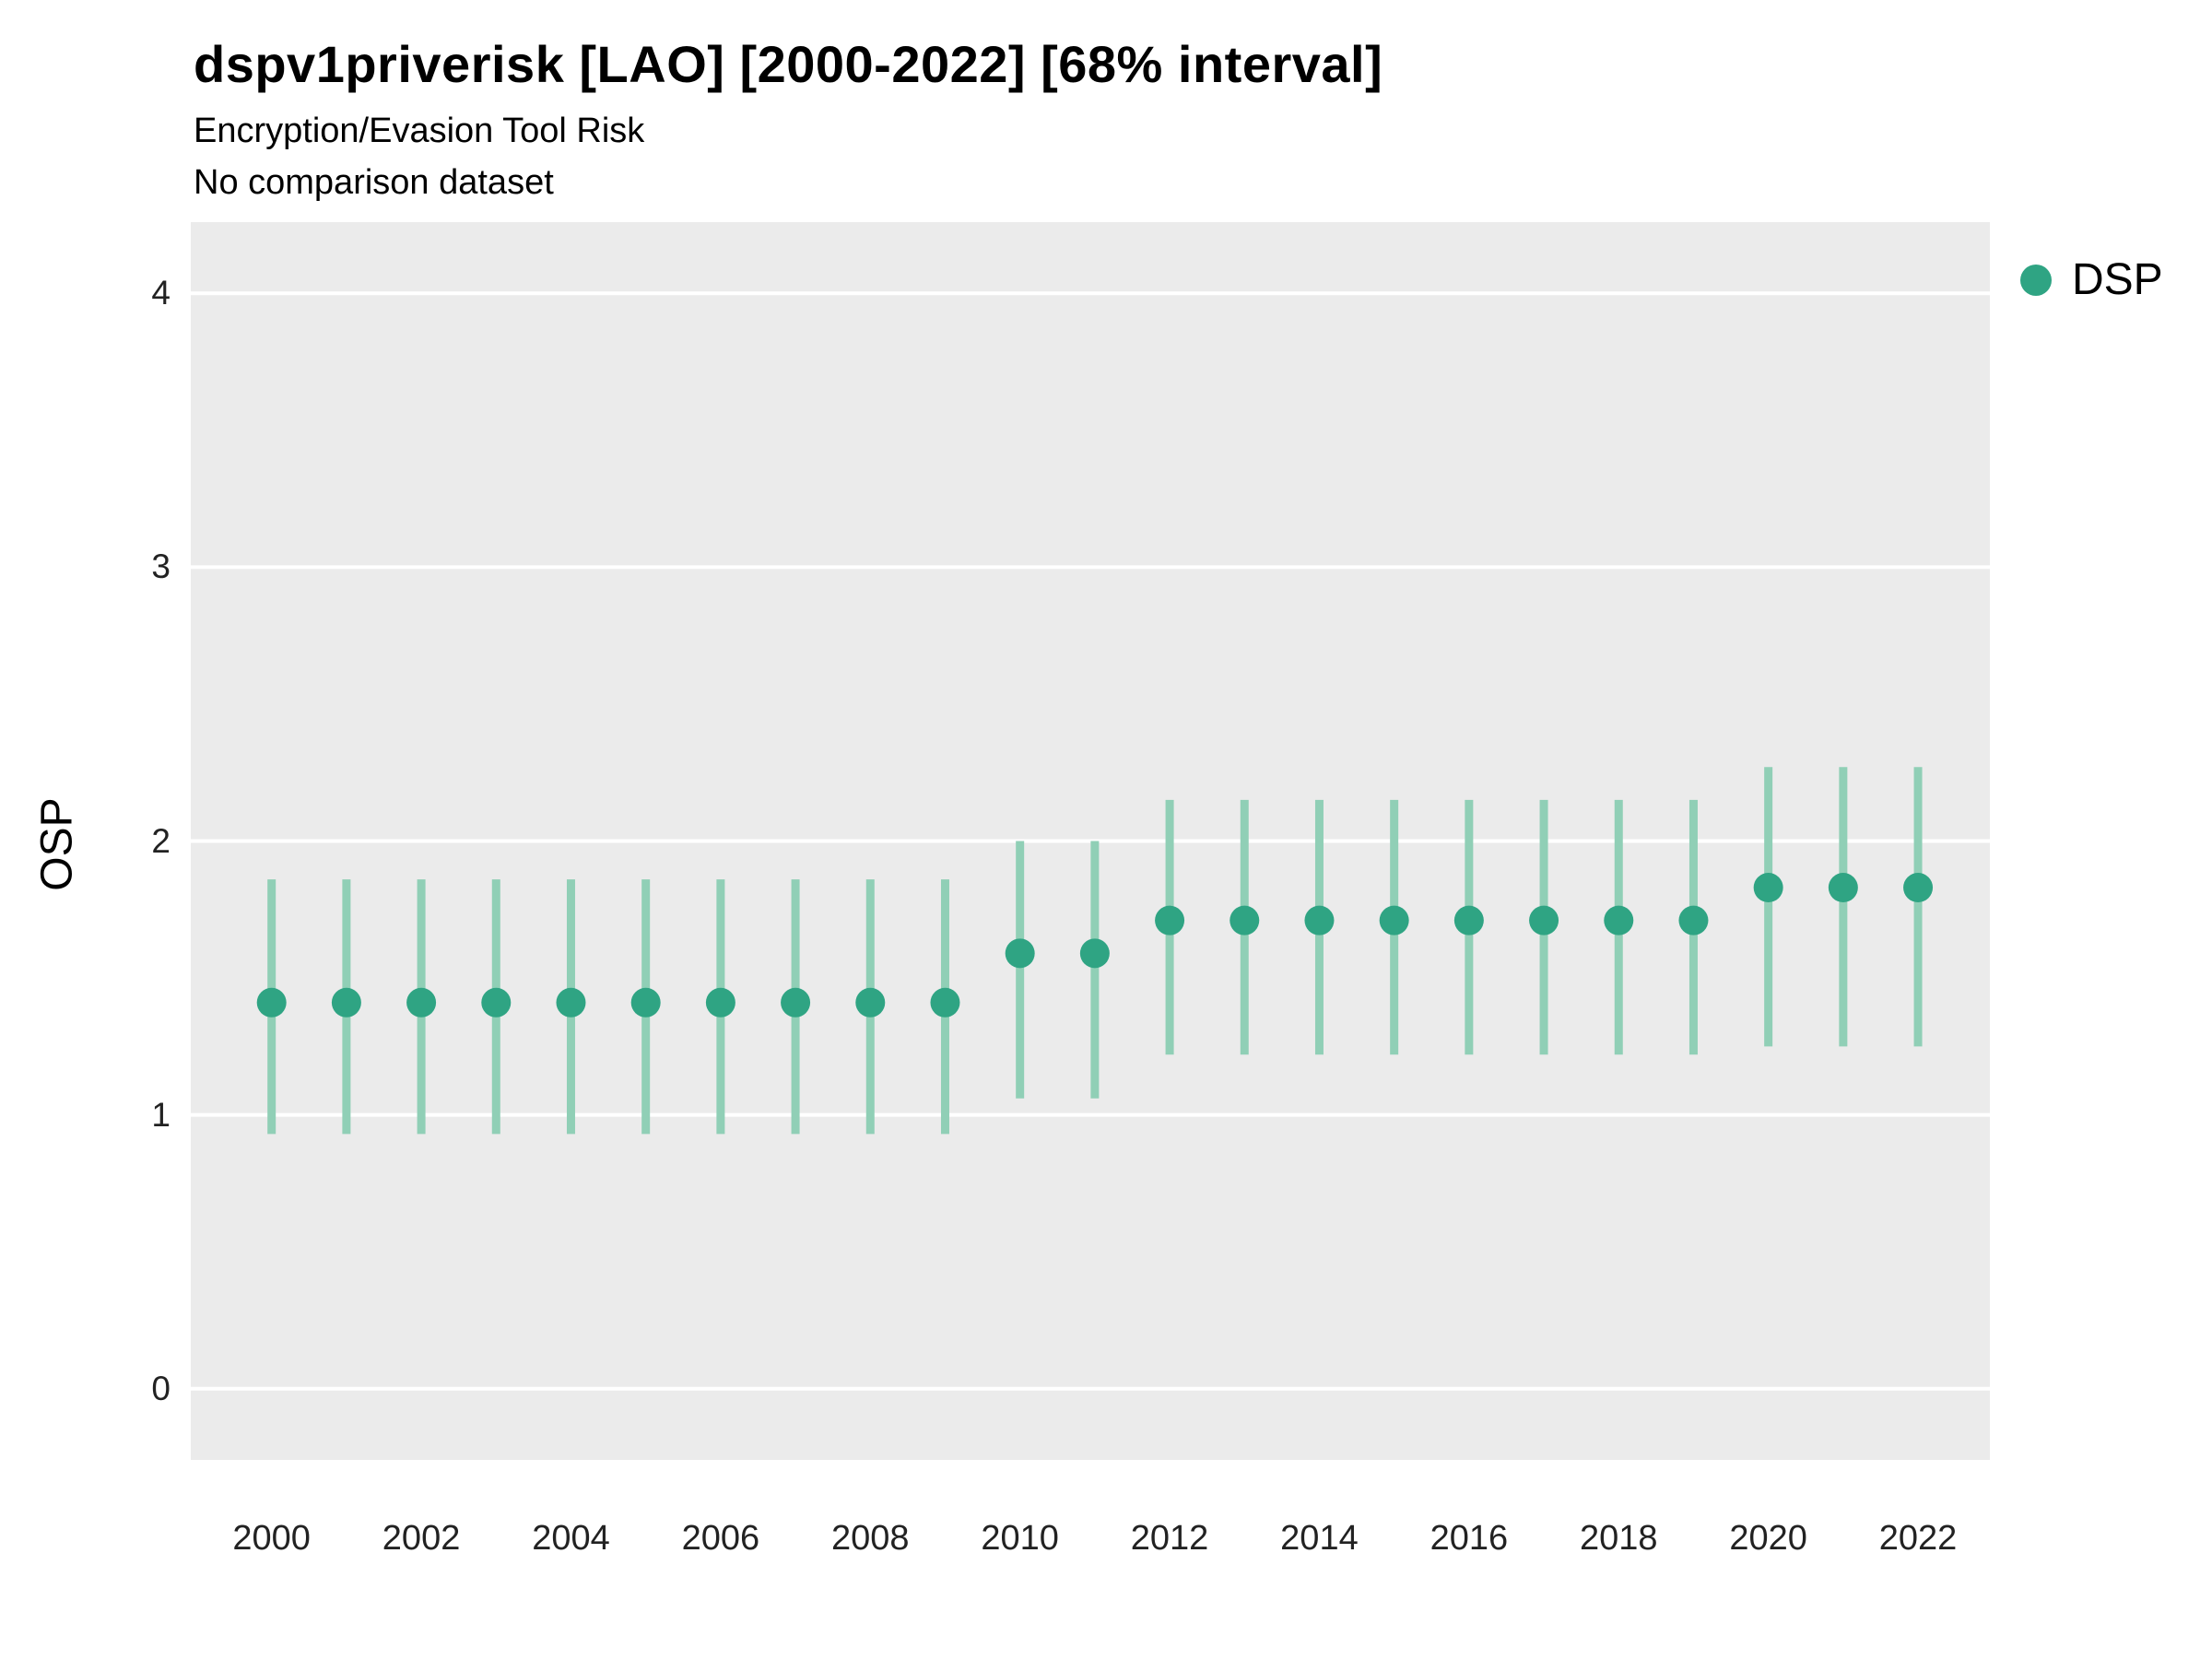 The width and height of the screenshot is (2212, 1659). I want to click on point-2007, so click(796, 1002).